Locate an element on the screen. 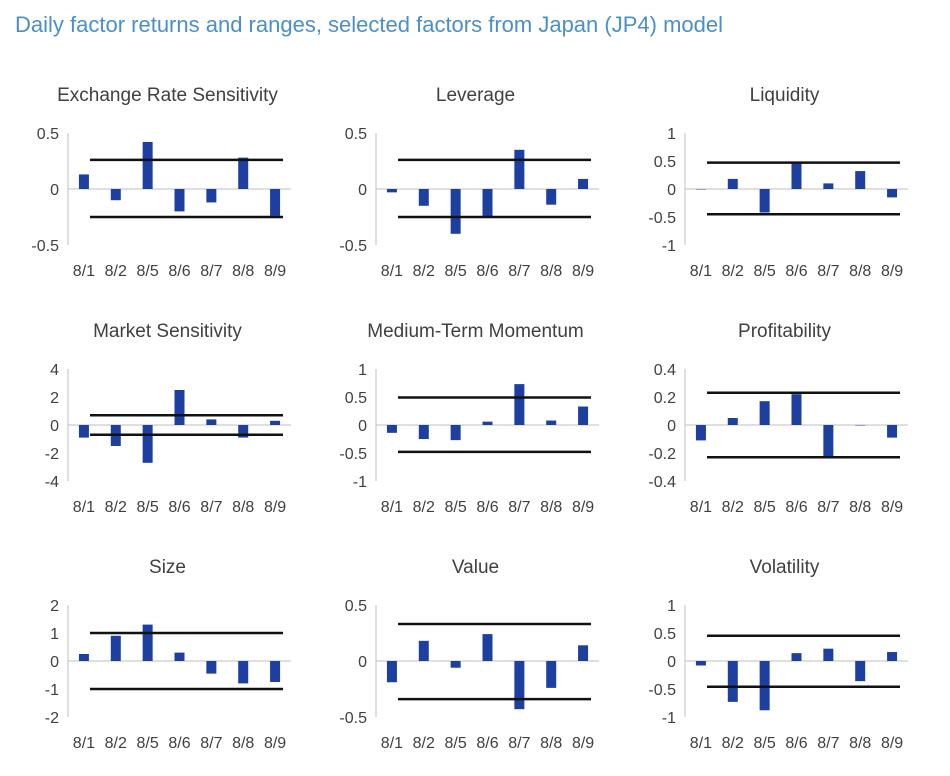 This screenshot has height=776, width=950. y-tick-label: 0.2 is located at coordinates (665, 398).